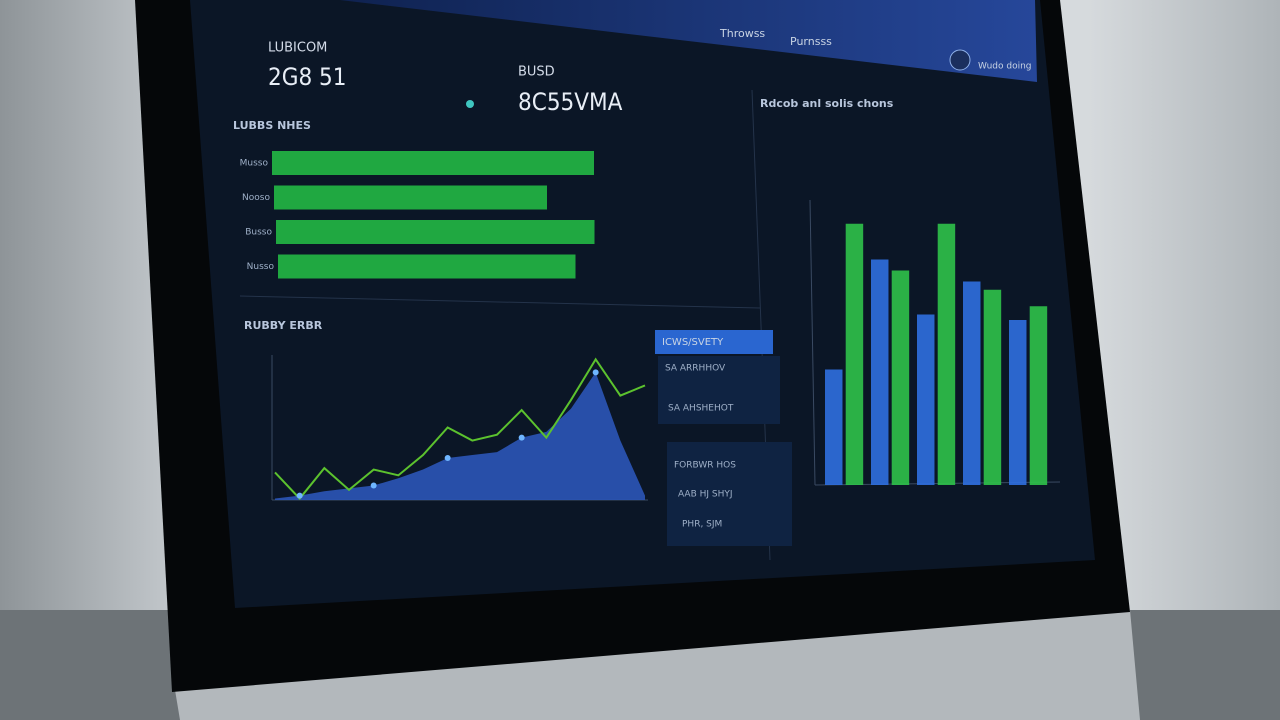 This screenshot has height=720, width=1280. What do you see at coordinates (470, 104) in the screenshot?
I see `icon` at bounding box center [470, 104].